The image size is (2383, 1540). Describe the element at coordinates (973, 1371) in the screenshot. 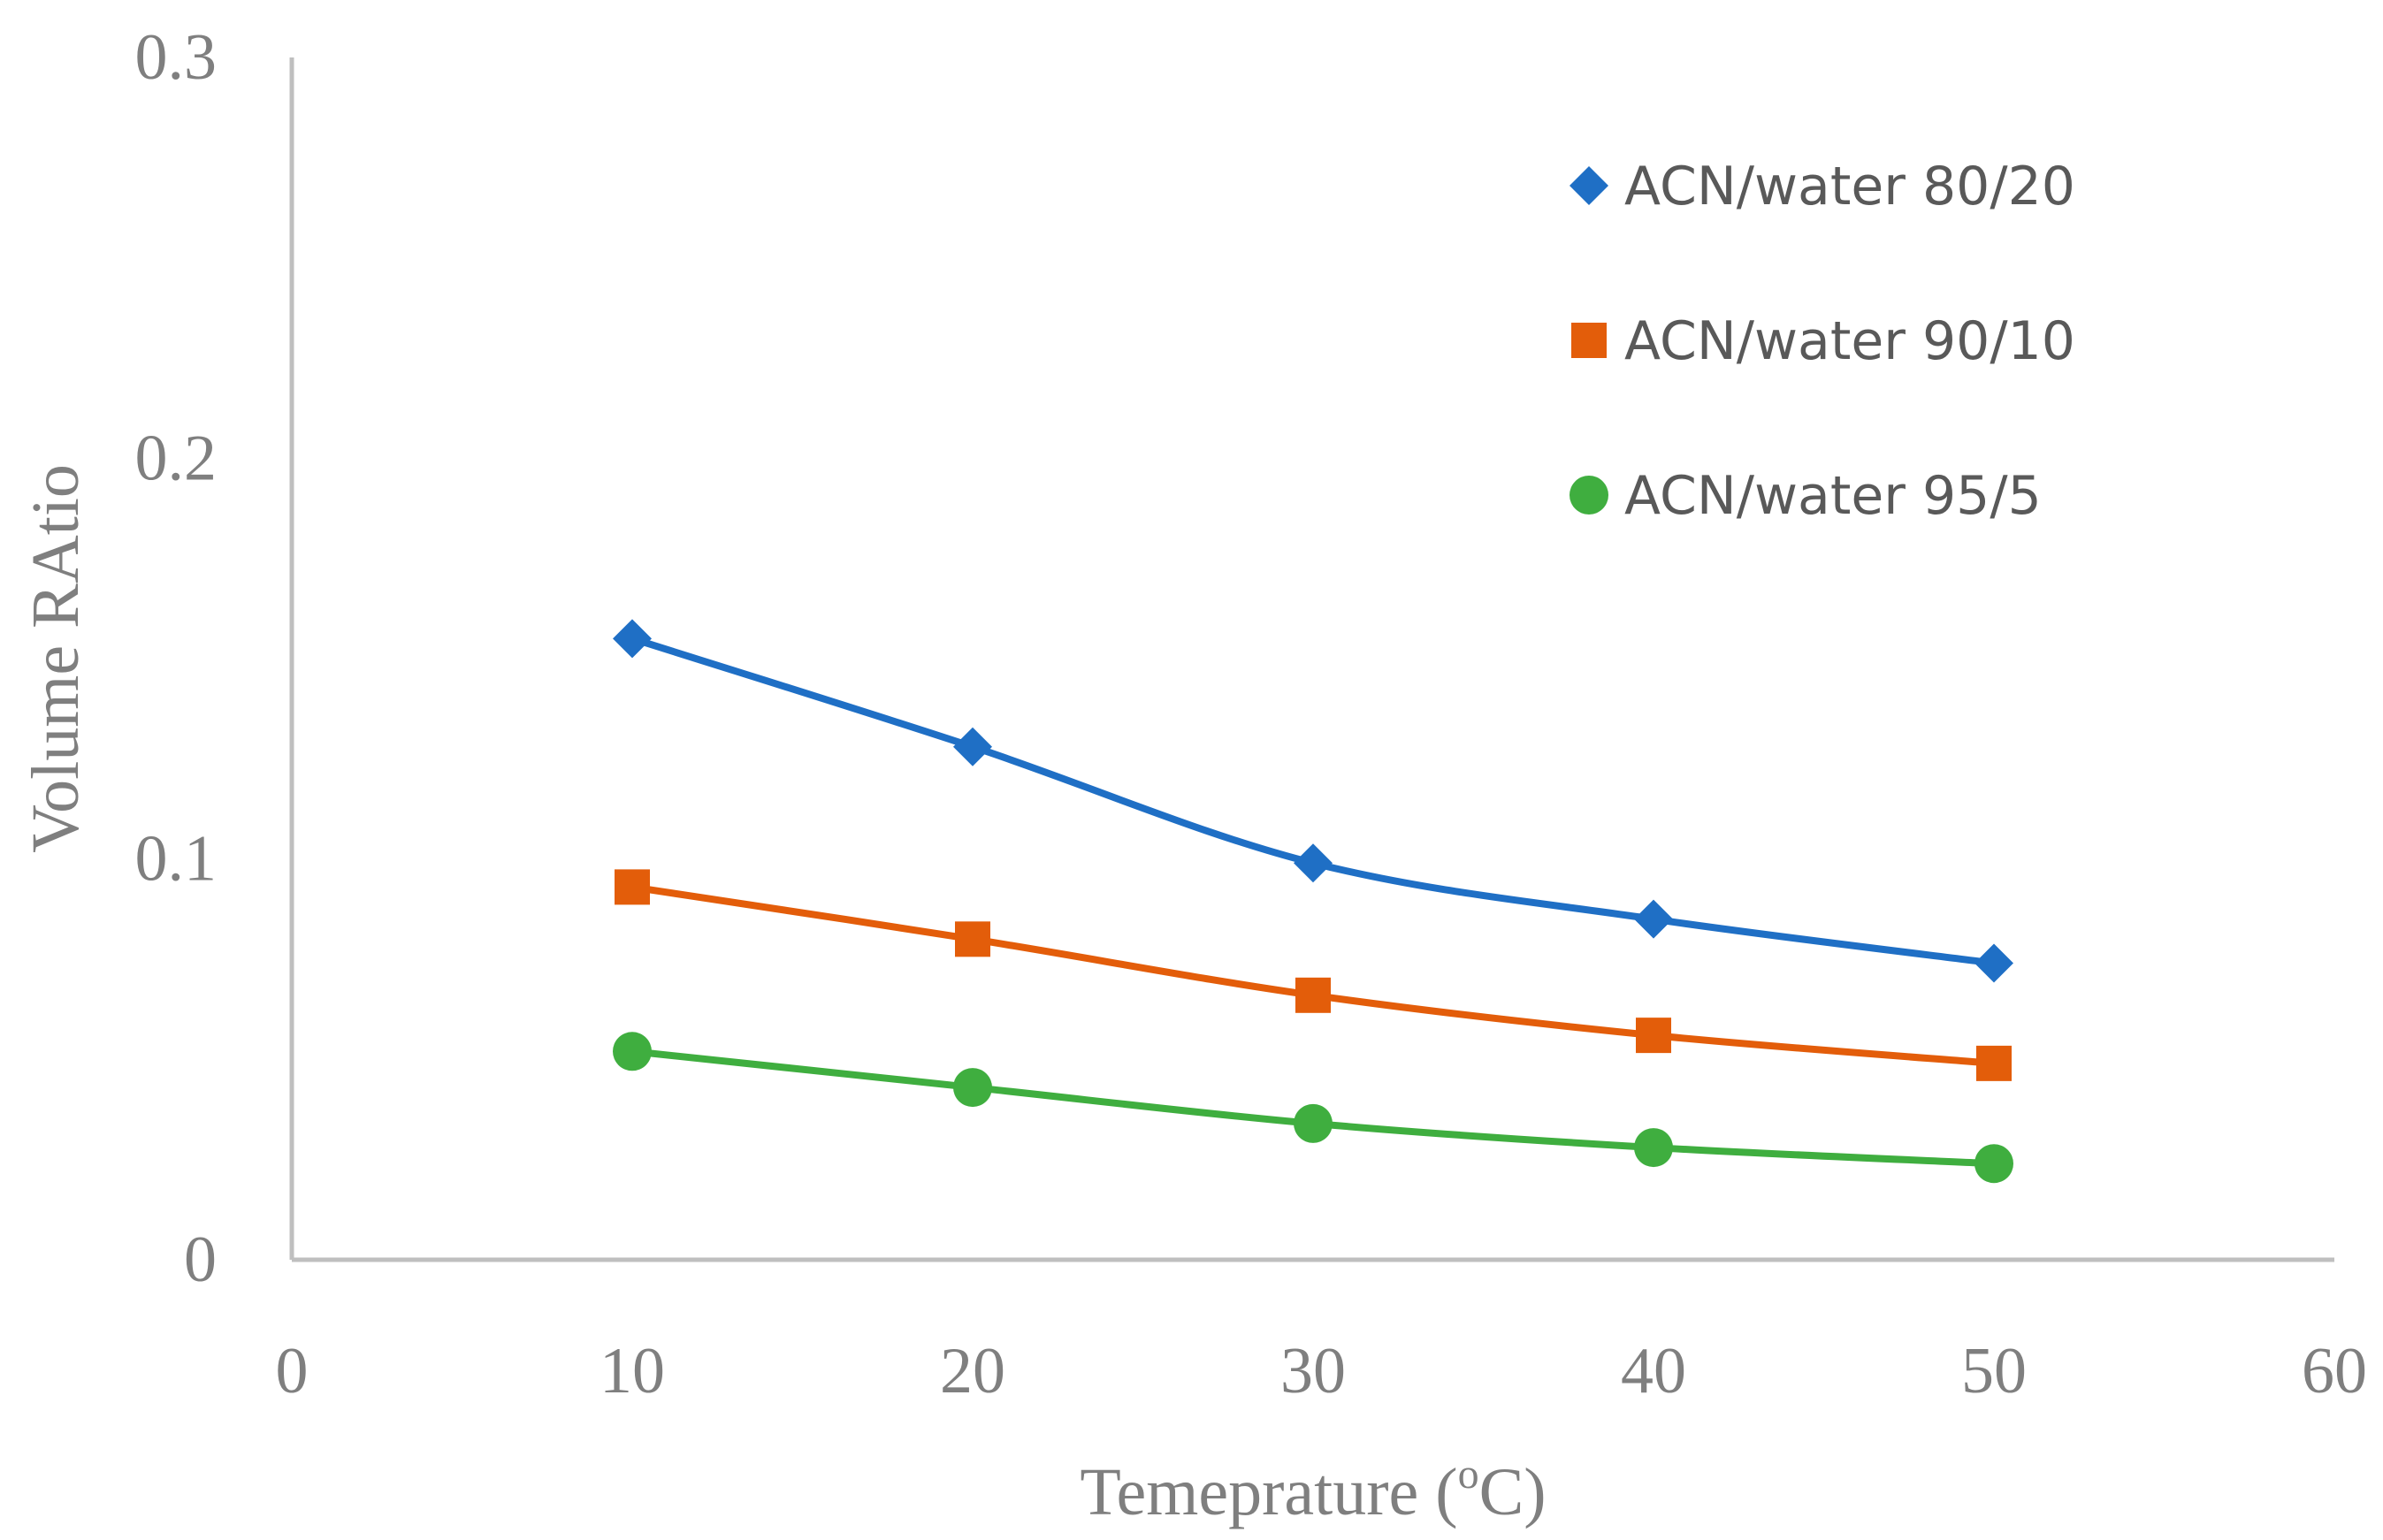

I see `x-tick-label: 20` at that location.